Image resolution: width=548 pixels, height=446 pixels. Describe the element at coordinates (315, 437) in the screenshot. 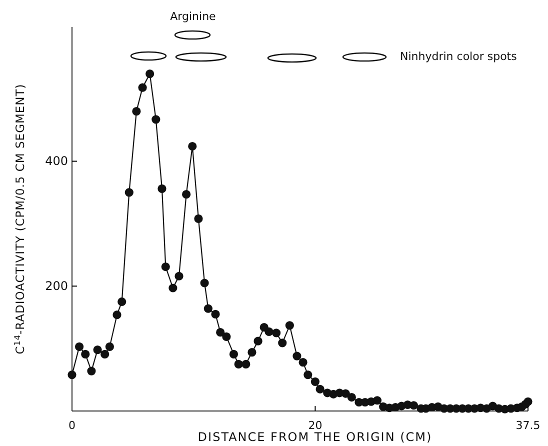

I see `x-axis-title: DISTANCE FROM THE ORIGIN (CM)` at that location.